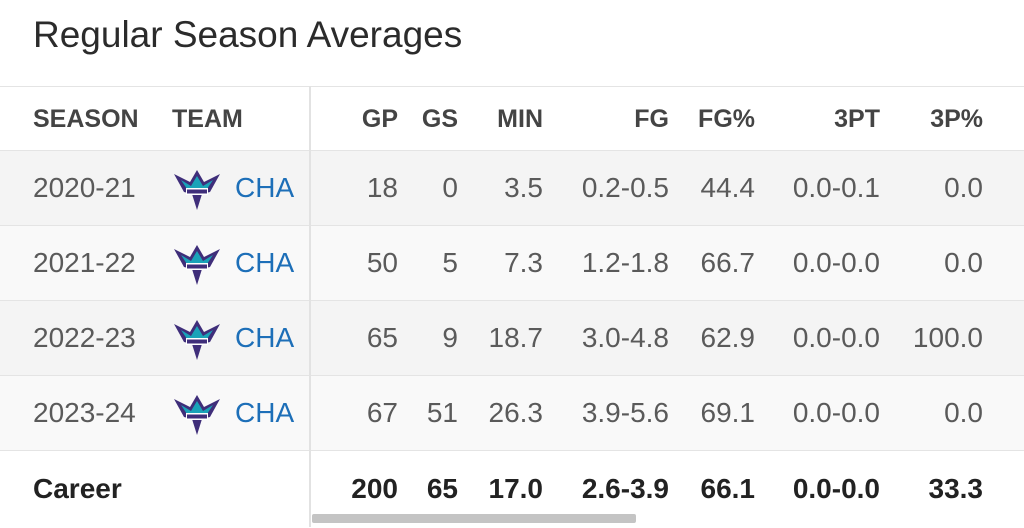 This screenshot has width=1024, height=528. Describe the element at coordinates (442, 488) in the screenshot. I see `career-cell: 65` at that location.